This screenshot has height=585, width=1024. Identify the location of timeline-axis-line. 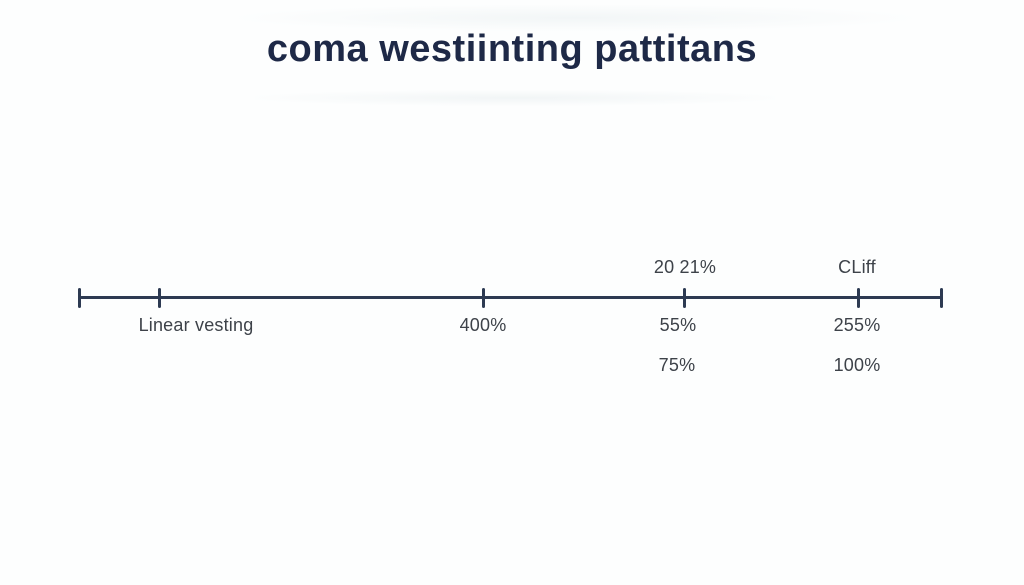
(511, 297).